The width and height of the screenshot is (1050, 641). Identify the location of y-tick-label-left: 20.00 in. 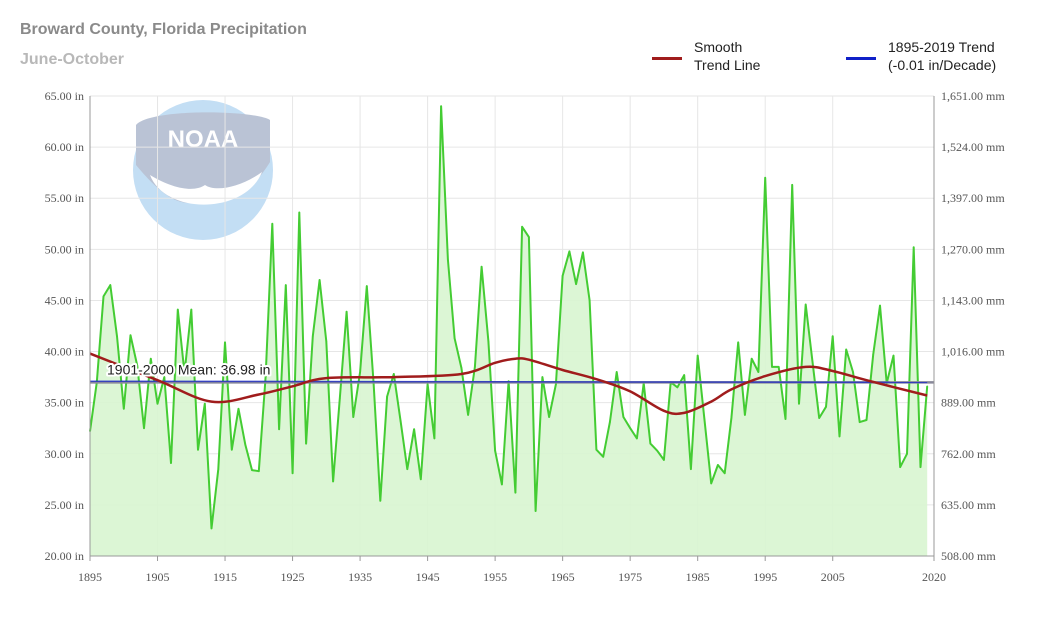
(64, 556).